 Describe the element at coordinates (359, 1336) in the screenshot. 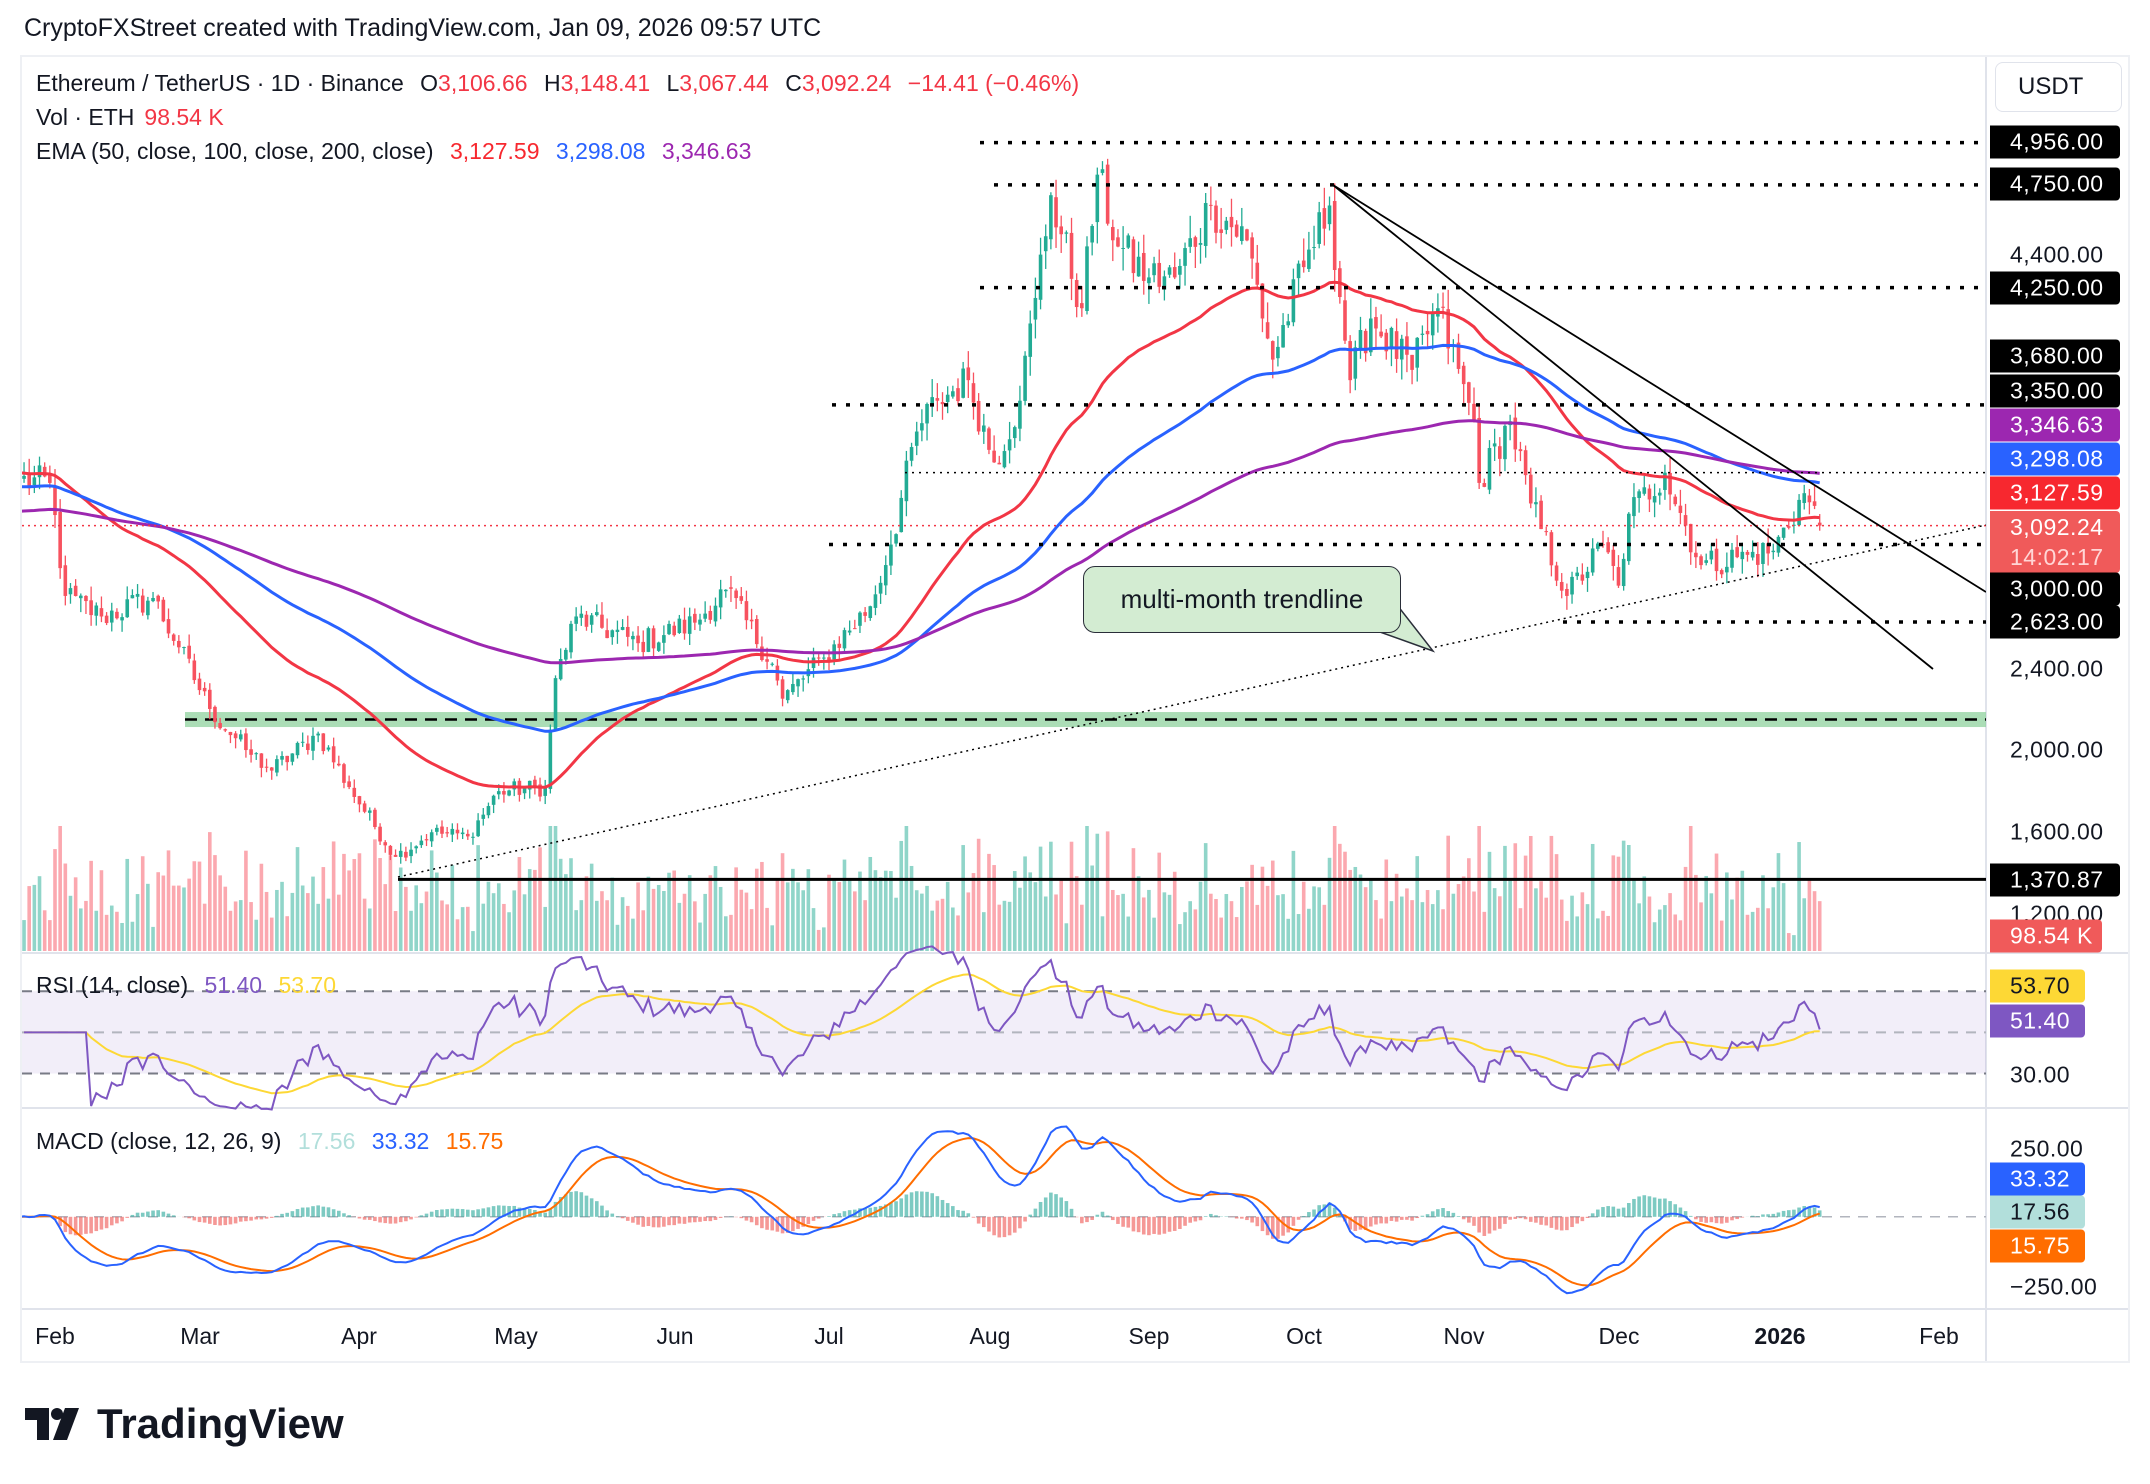

I see `time-tick: Apr` at that location.